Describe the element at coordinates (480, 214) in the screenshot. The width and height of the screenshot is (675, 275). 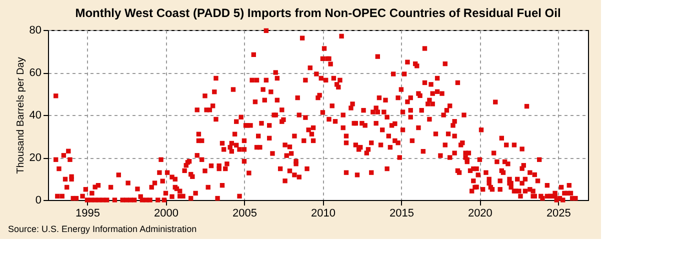
I see `x-tick-label: 2020` at that location.